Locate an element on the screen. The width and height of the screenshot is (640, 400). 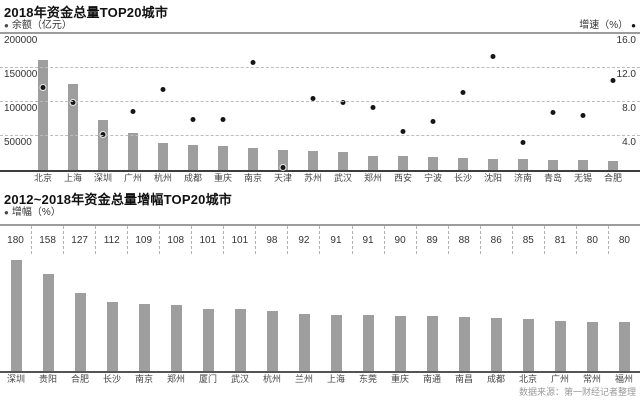
city-label: 天津 is located at coordinates (282, 178).